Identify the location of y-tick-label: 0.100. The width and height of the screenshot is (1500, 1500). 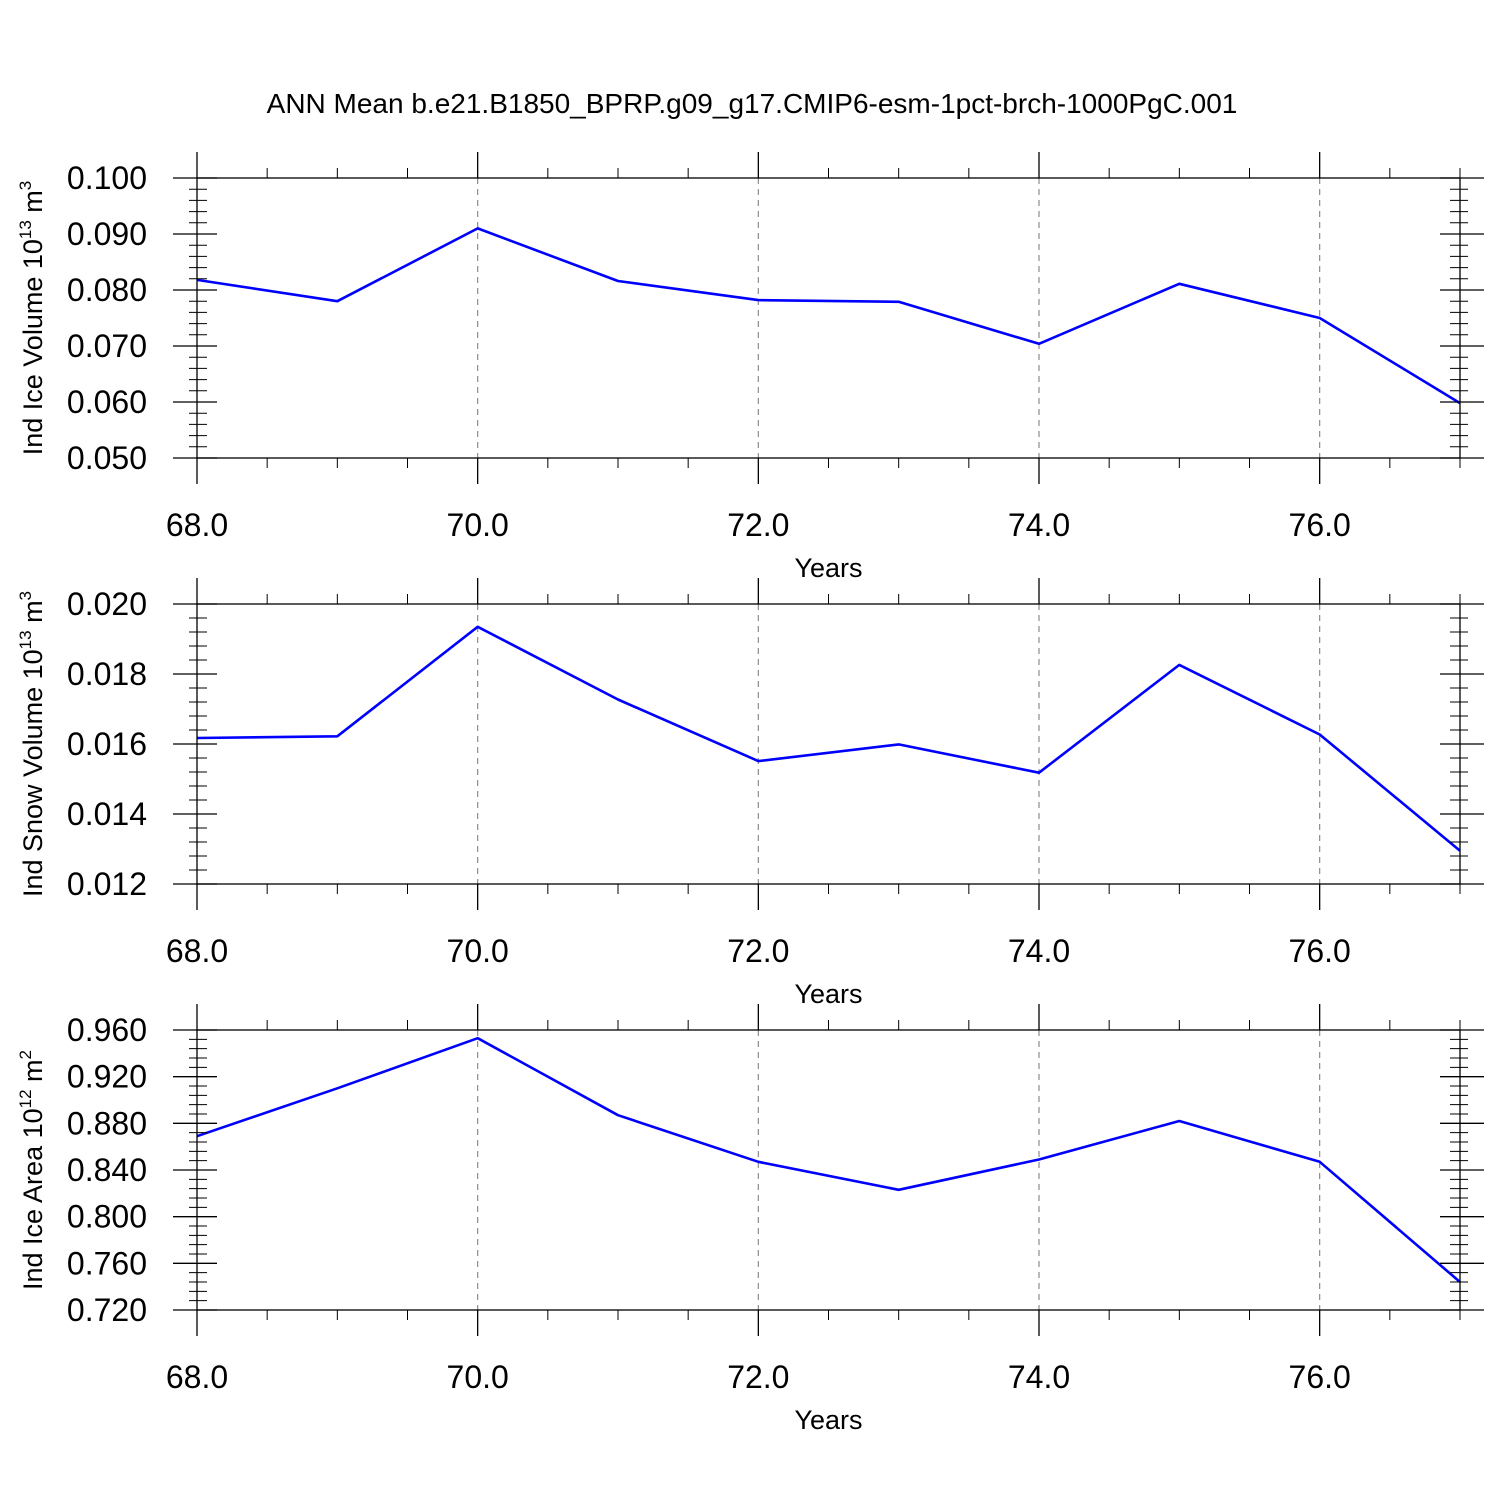
(107, 178).